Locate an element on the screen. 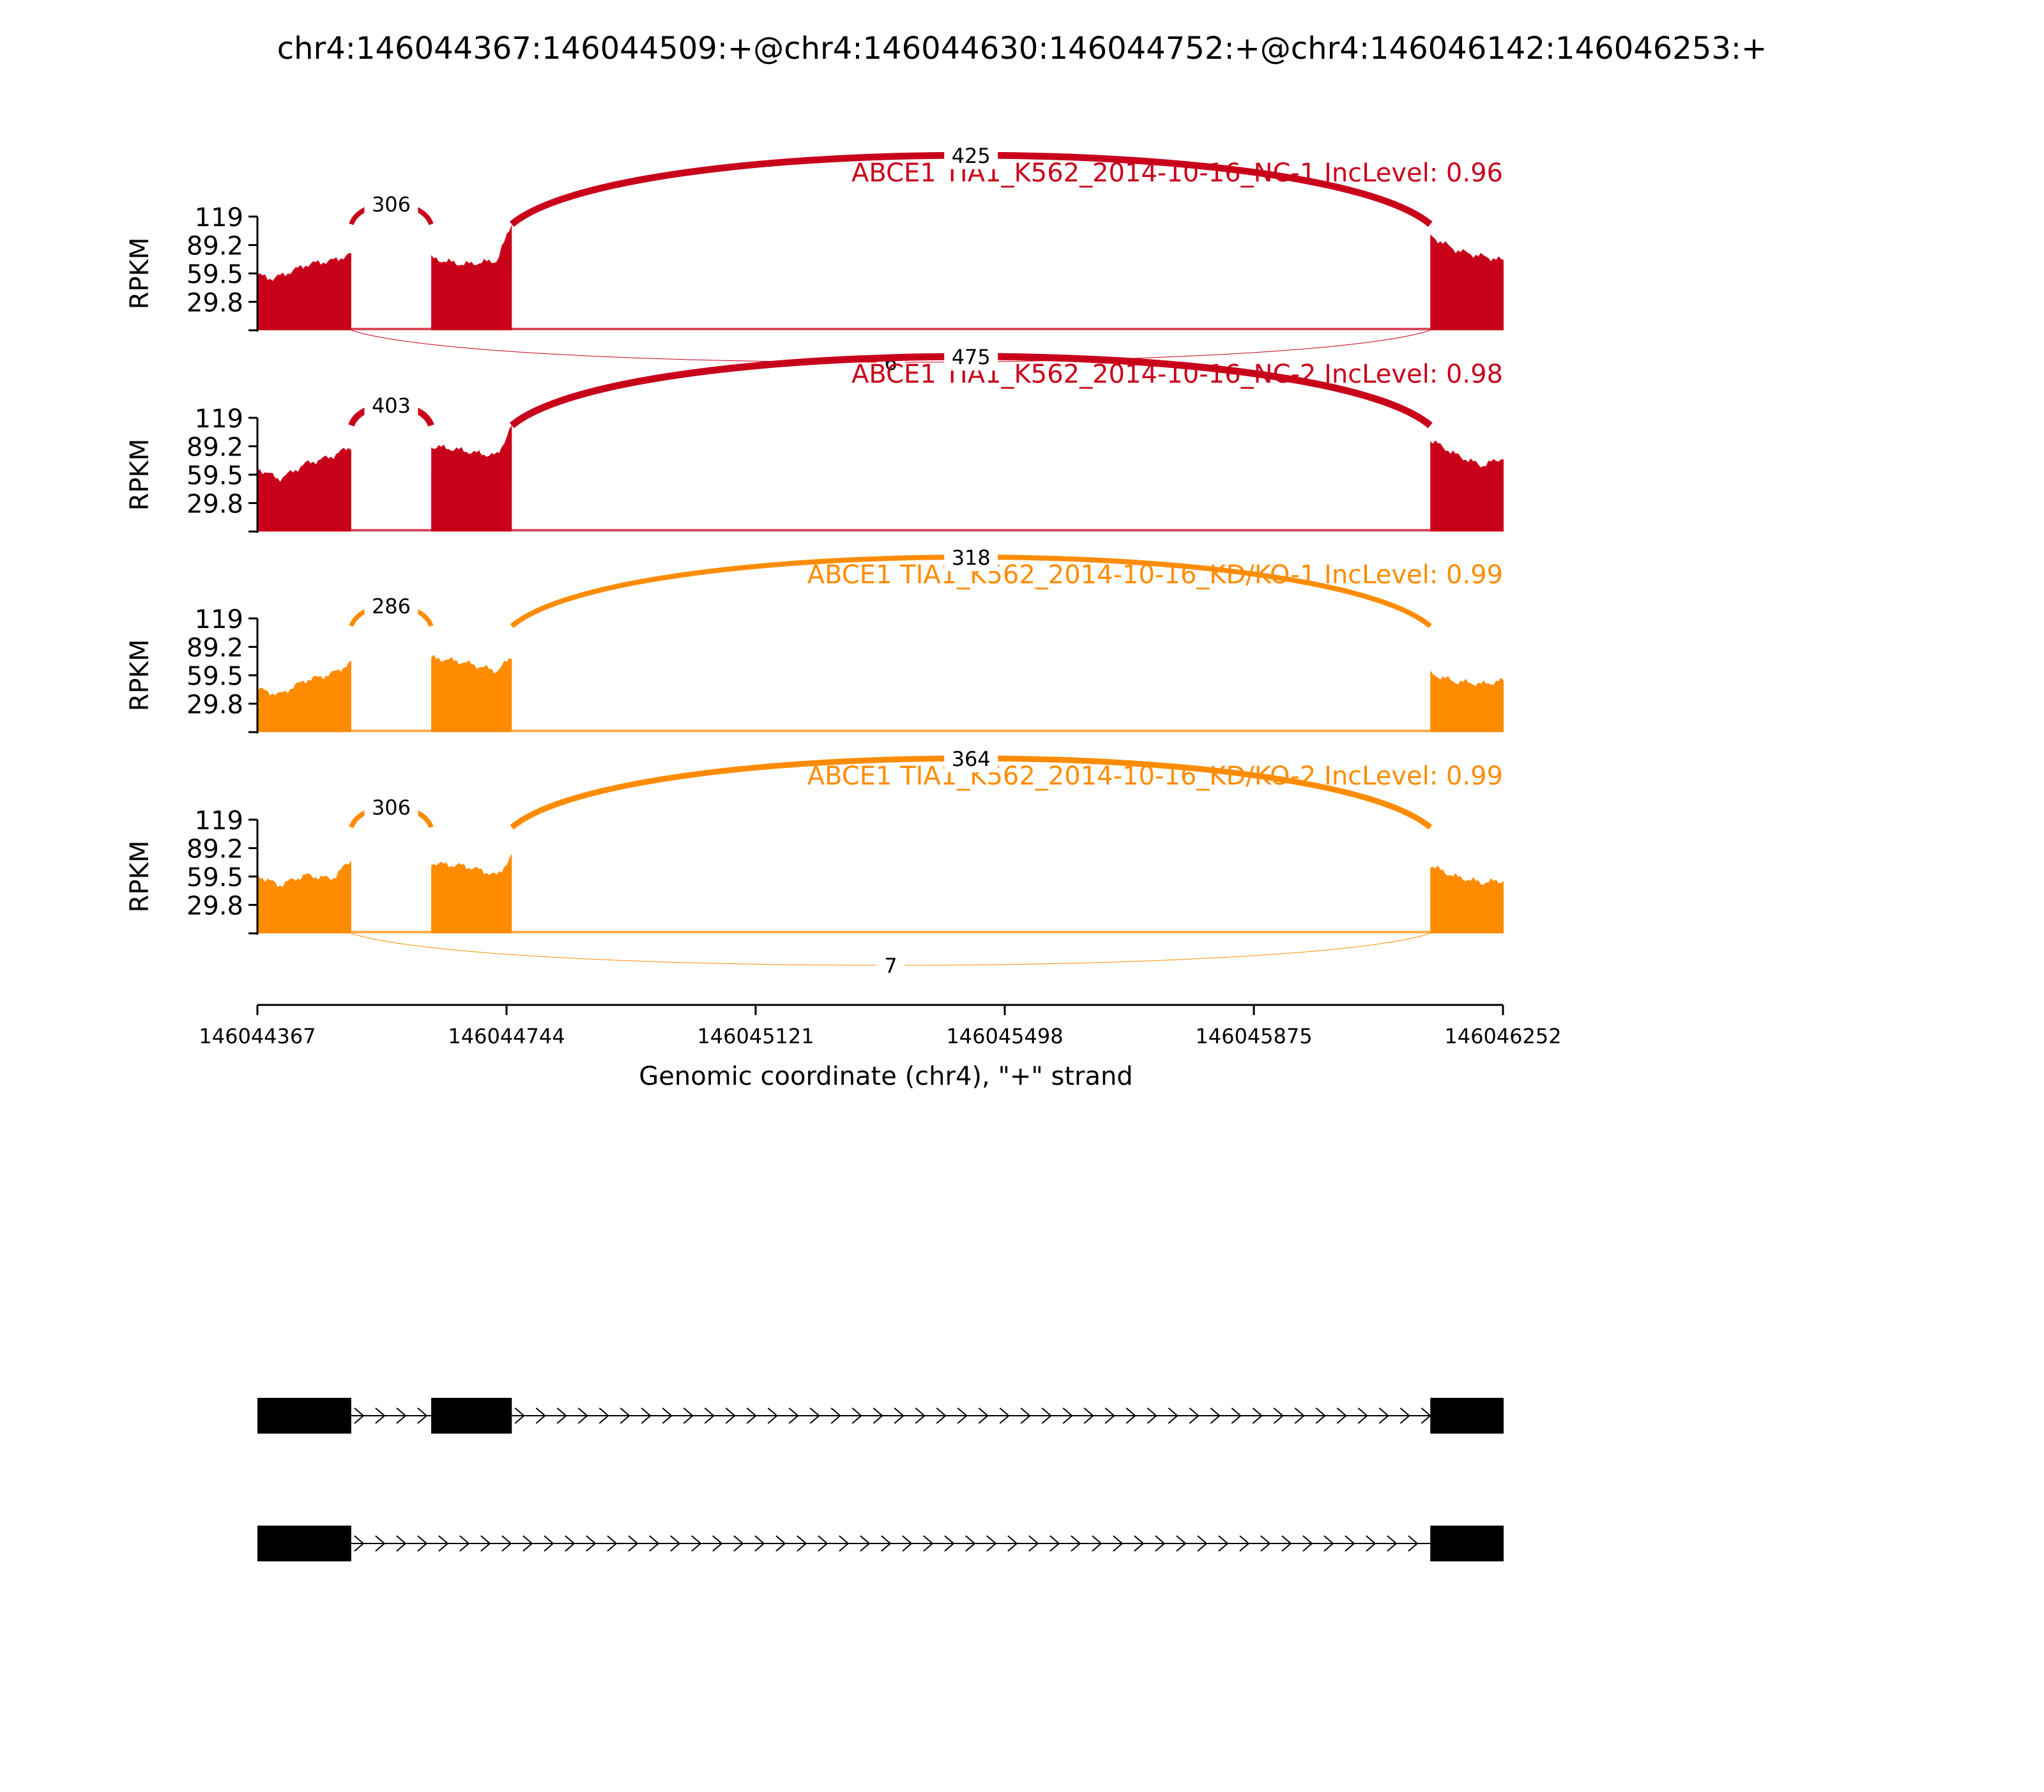 The image size is (2044, 1792). x-tick-label: 146046252 is located at coordinates (1502, 1036).